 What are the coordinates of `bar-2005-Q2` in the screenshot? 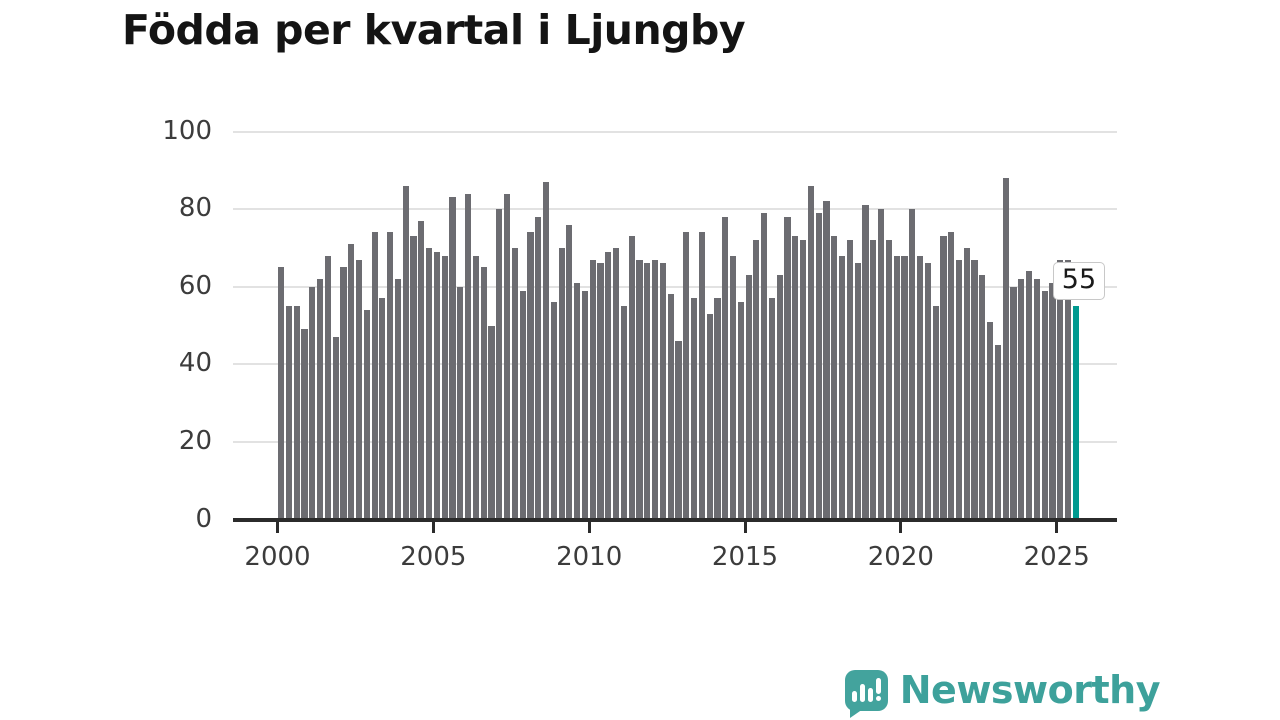 It's located at (444, 387).